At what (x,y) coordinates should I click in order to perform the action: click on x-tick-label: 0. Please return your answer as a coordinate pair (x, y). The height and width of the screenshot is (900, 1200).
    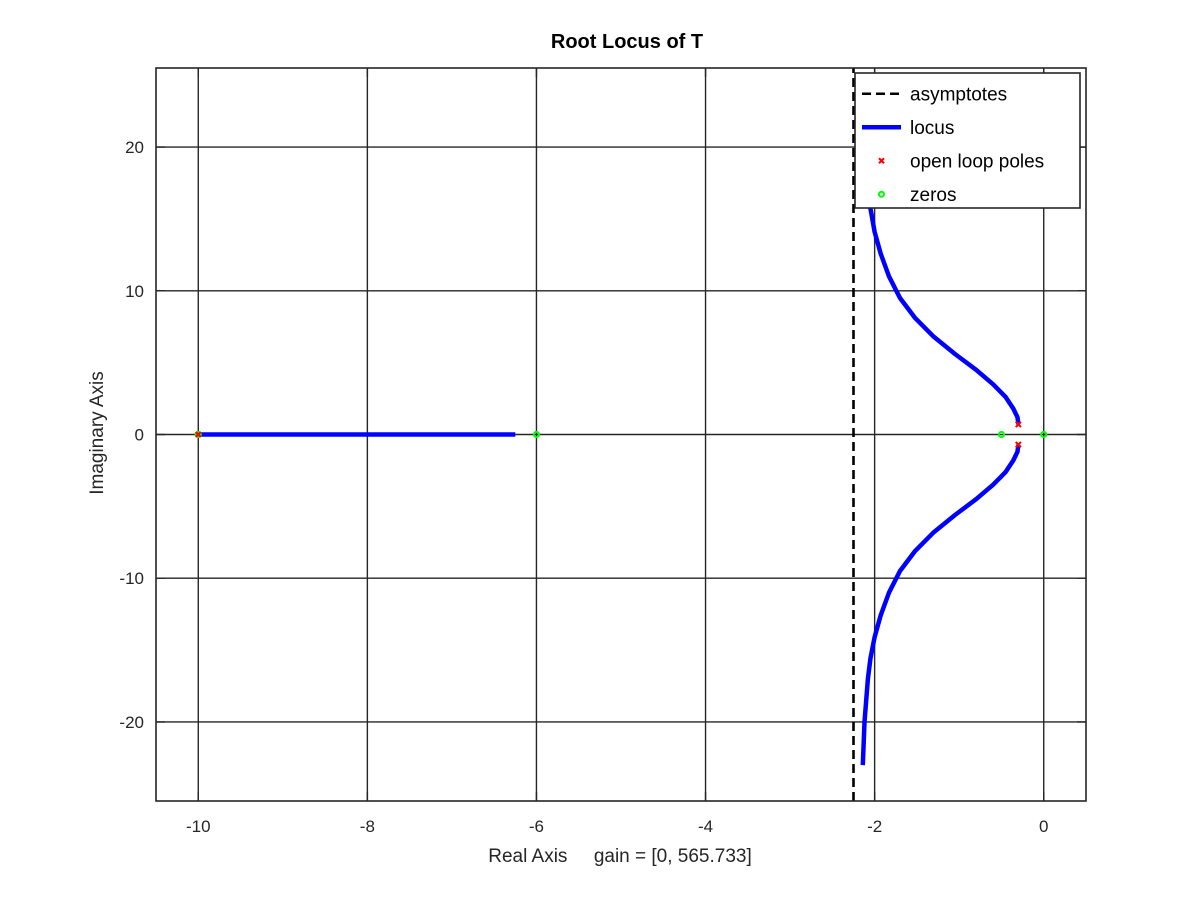
    Looking at the image, I should click on (1043, 826).